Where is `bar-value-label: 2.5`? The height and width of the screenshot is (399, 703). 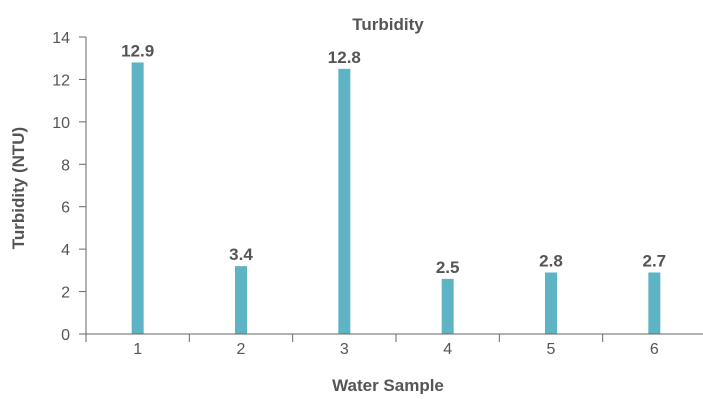 bar-value-label: 2.5 is located at coordinates (448, 267).